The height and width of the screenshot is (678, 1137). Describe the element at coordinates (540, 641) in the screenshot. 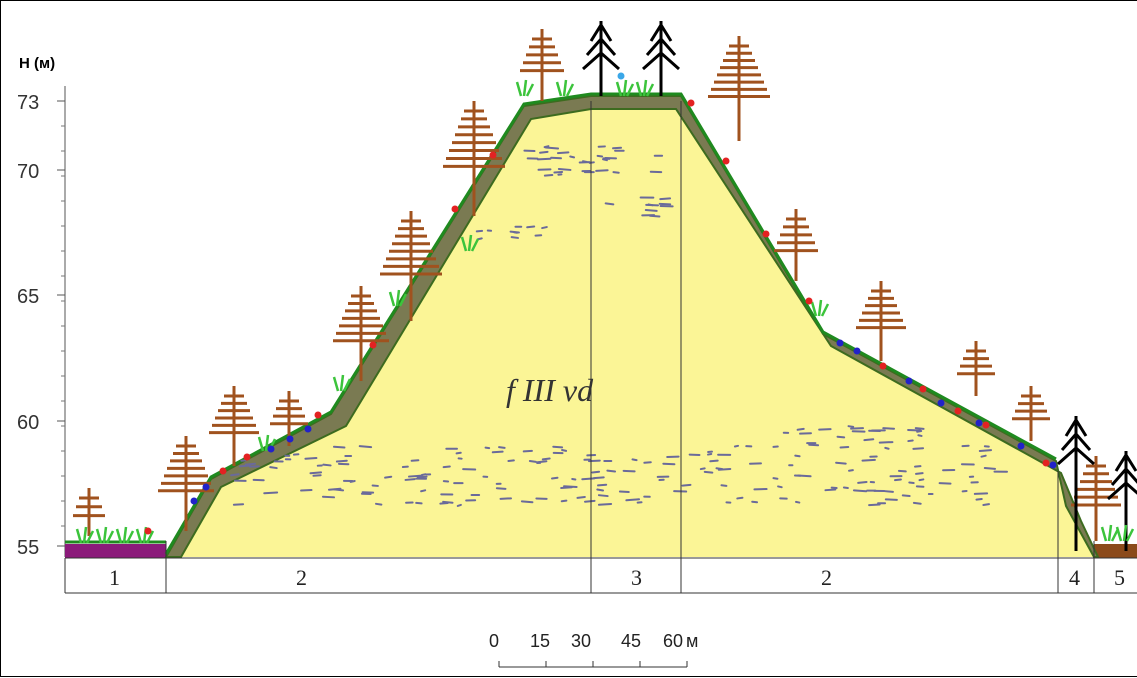

I see `scale-label-15: 15` at that location.